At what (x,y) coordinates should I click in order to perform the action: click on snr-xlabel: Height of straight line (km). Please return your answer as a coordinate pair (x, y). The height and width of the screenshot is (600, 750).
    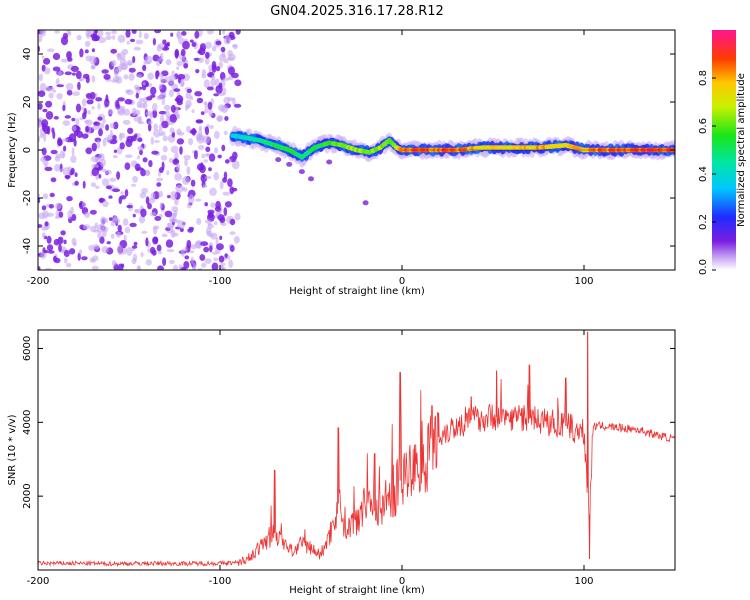
    Looking at the image, I should click on (357, 590).